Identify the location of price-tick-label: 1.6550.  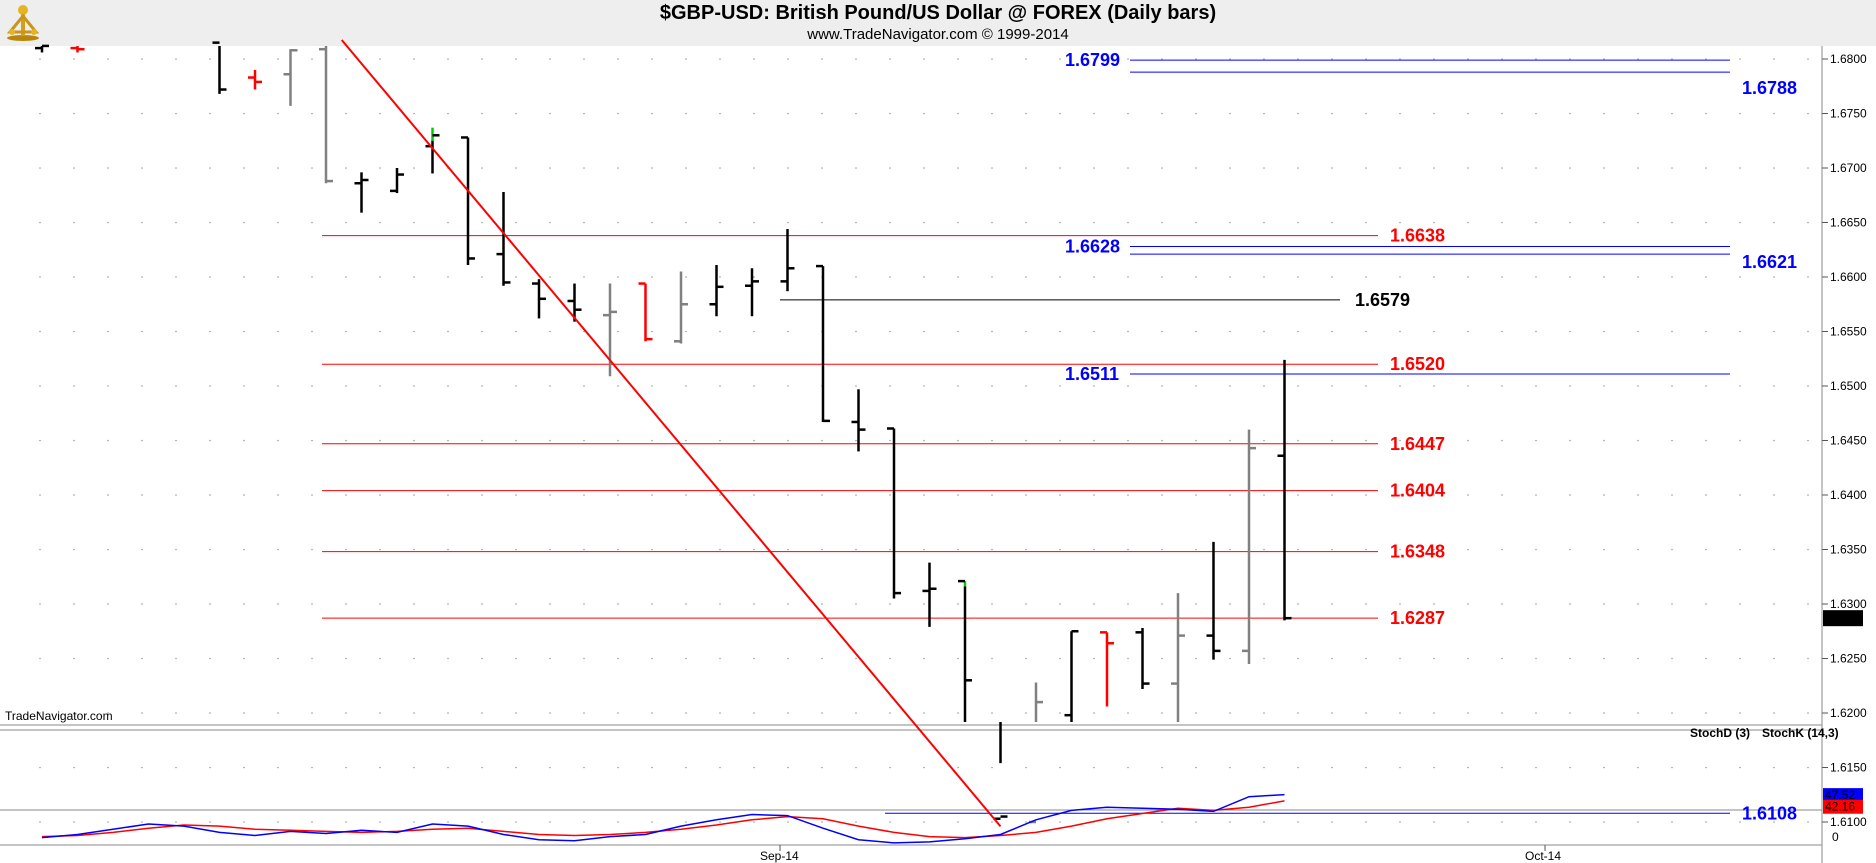
(1848, 332).